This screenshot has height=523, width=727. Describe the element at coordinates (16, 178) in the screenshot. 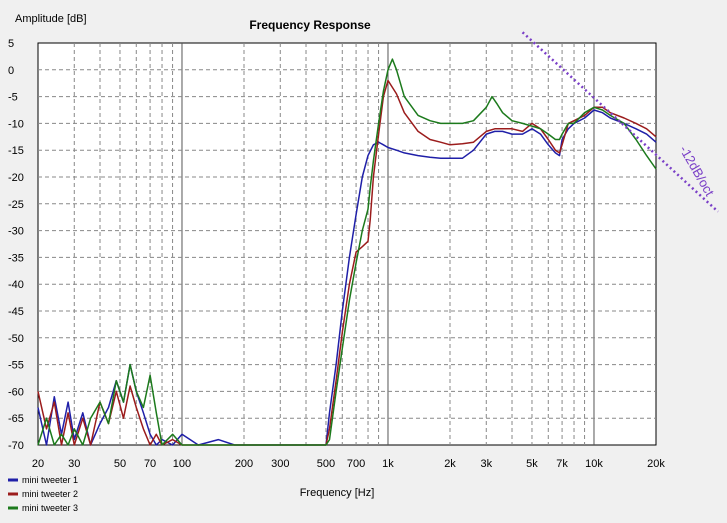

I see `y-tick-label: -20` at that location.